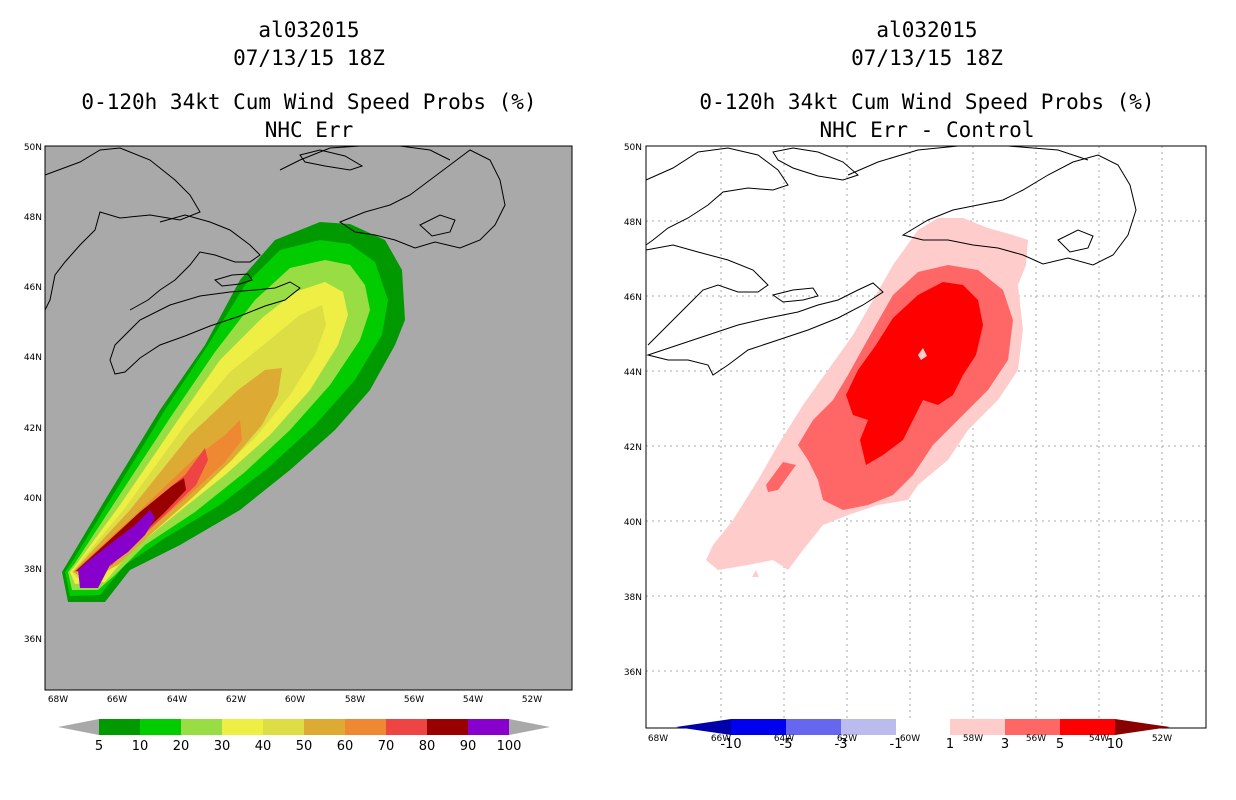  Describe the element at coordinates (896, 744) in the screenshot. I see `legend-label: -1` at that location.